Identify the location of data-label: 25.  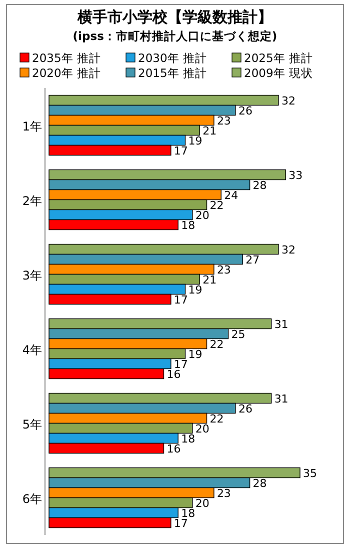
(238, 334).